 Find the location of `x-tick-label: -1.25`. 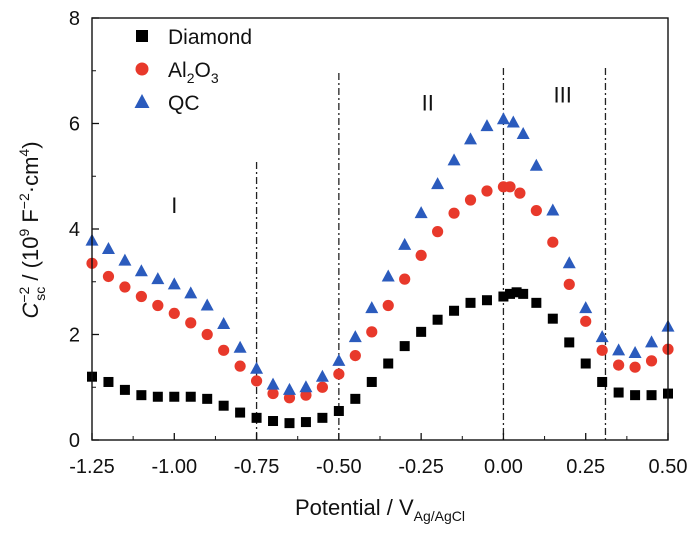

x-tick-label: -1.25 is located at coordinates (92, 467).